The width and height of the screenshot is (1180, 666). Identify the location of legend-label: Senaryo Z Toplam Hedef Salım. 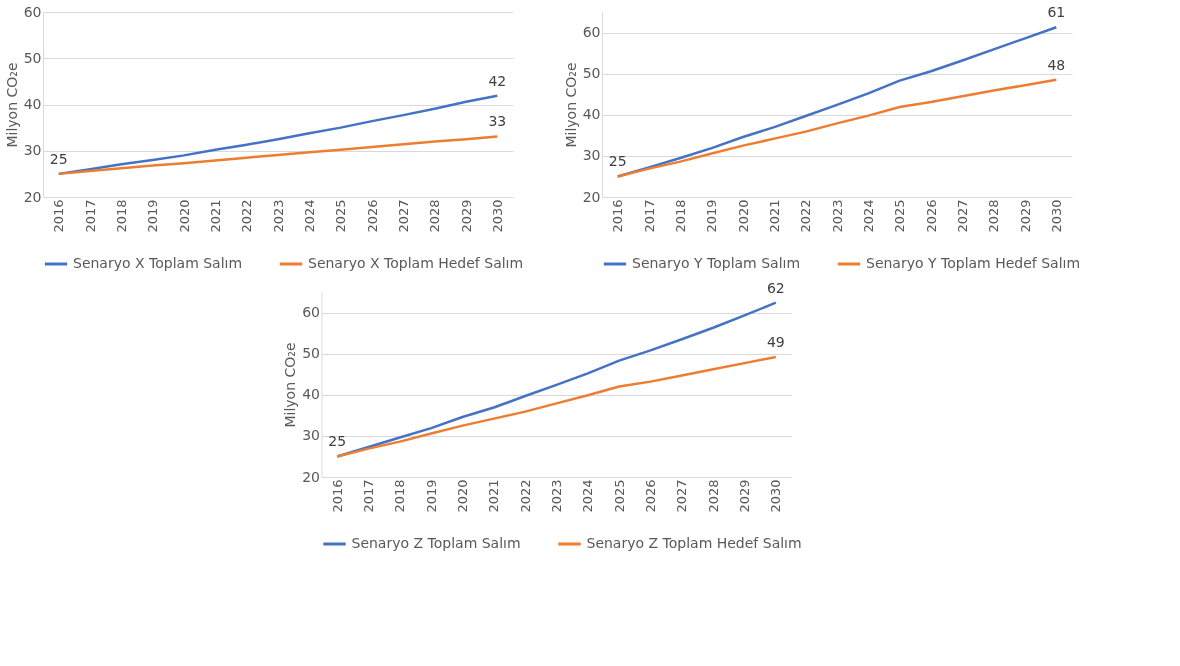
(694, 543).